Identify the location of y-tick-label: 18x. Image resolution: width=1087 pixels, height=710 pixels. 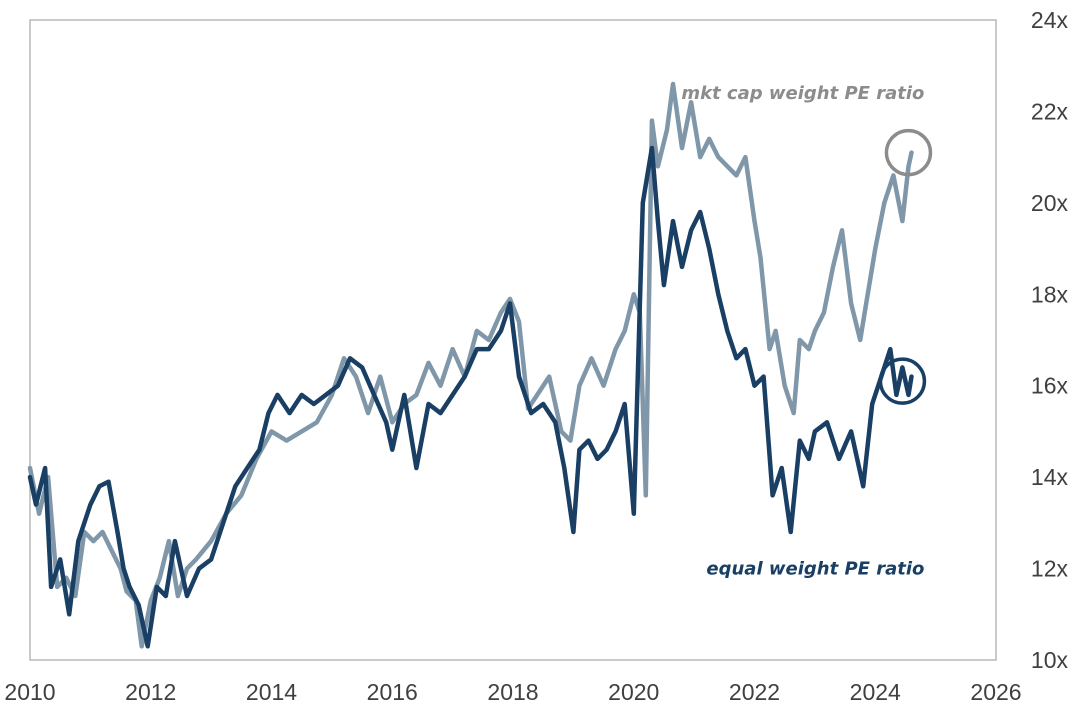
(1050, 294).